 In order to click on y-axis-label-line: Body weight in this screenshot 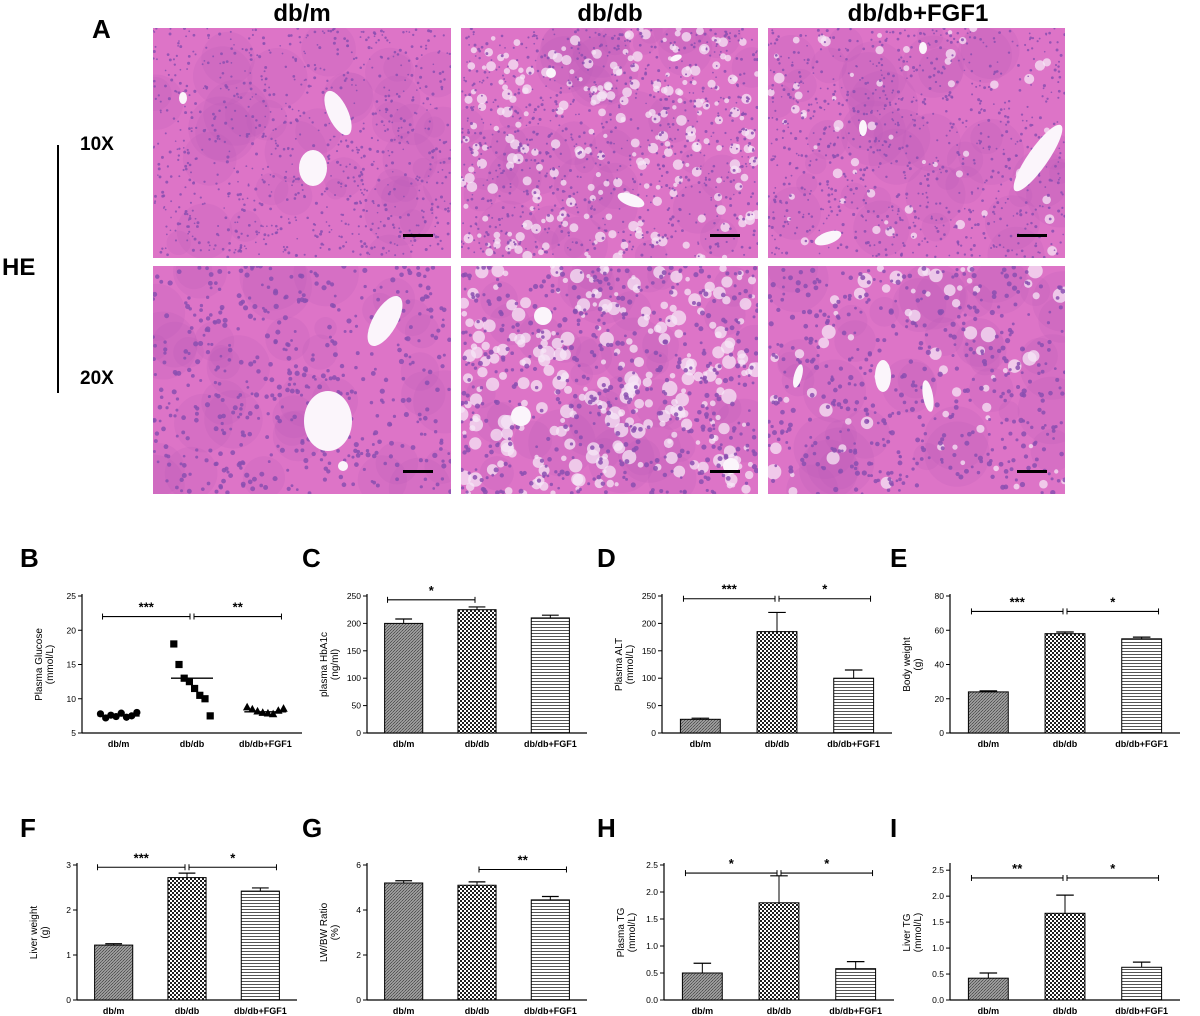, I will do `click(907, 664)`.